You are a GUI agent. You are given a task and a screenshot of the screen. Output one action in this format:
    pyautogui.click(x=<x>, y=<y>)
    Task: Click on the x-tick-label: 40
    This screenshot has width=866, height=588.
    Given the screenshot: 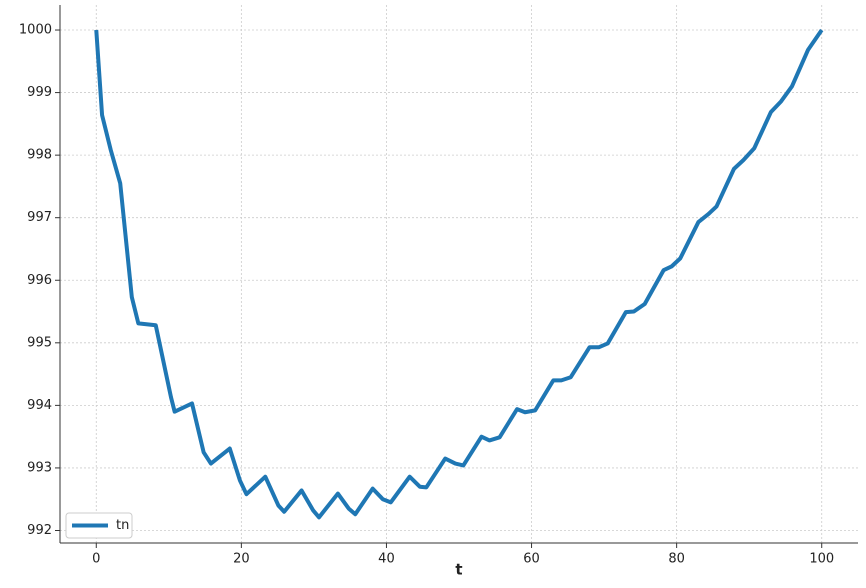 What is the action you would take?
    pyautogui.click(x=386, y=559)
    